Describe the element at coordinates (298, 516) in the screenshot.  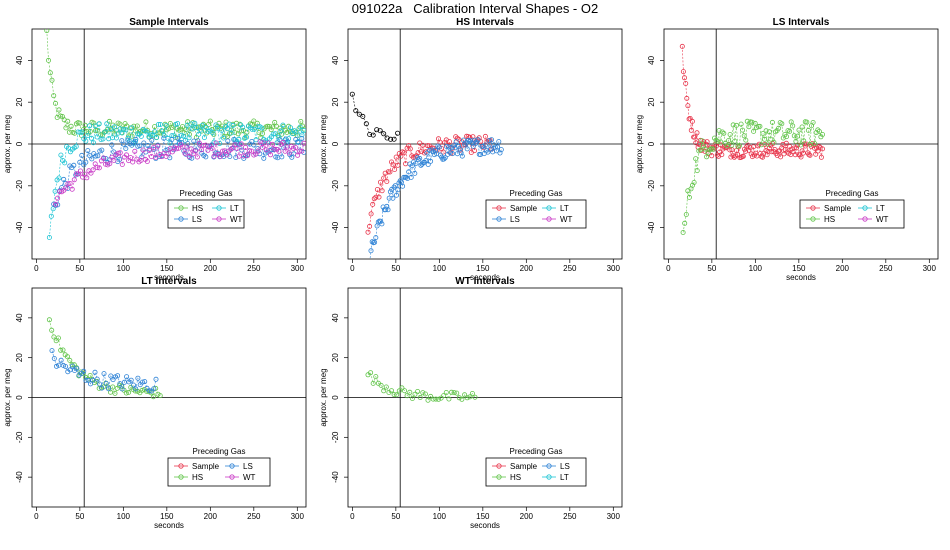
I see `x-tick-label: 300` at that location.